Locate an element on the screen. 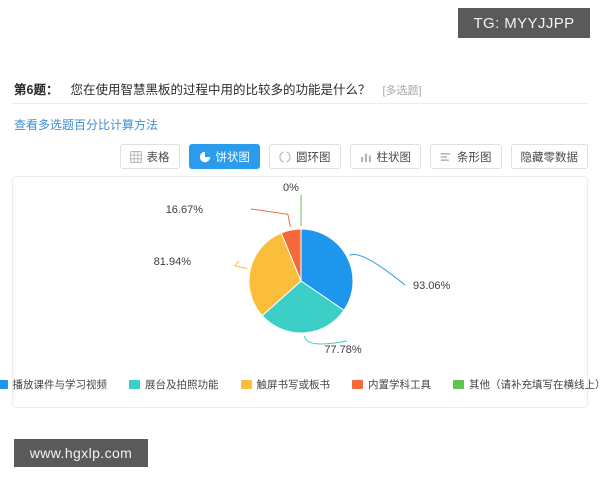  legend-item: 展台及拍照功能 is located at coordinates (174, 384).